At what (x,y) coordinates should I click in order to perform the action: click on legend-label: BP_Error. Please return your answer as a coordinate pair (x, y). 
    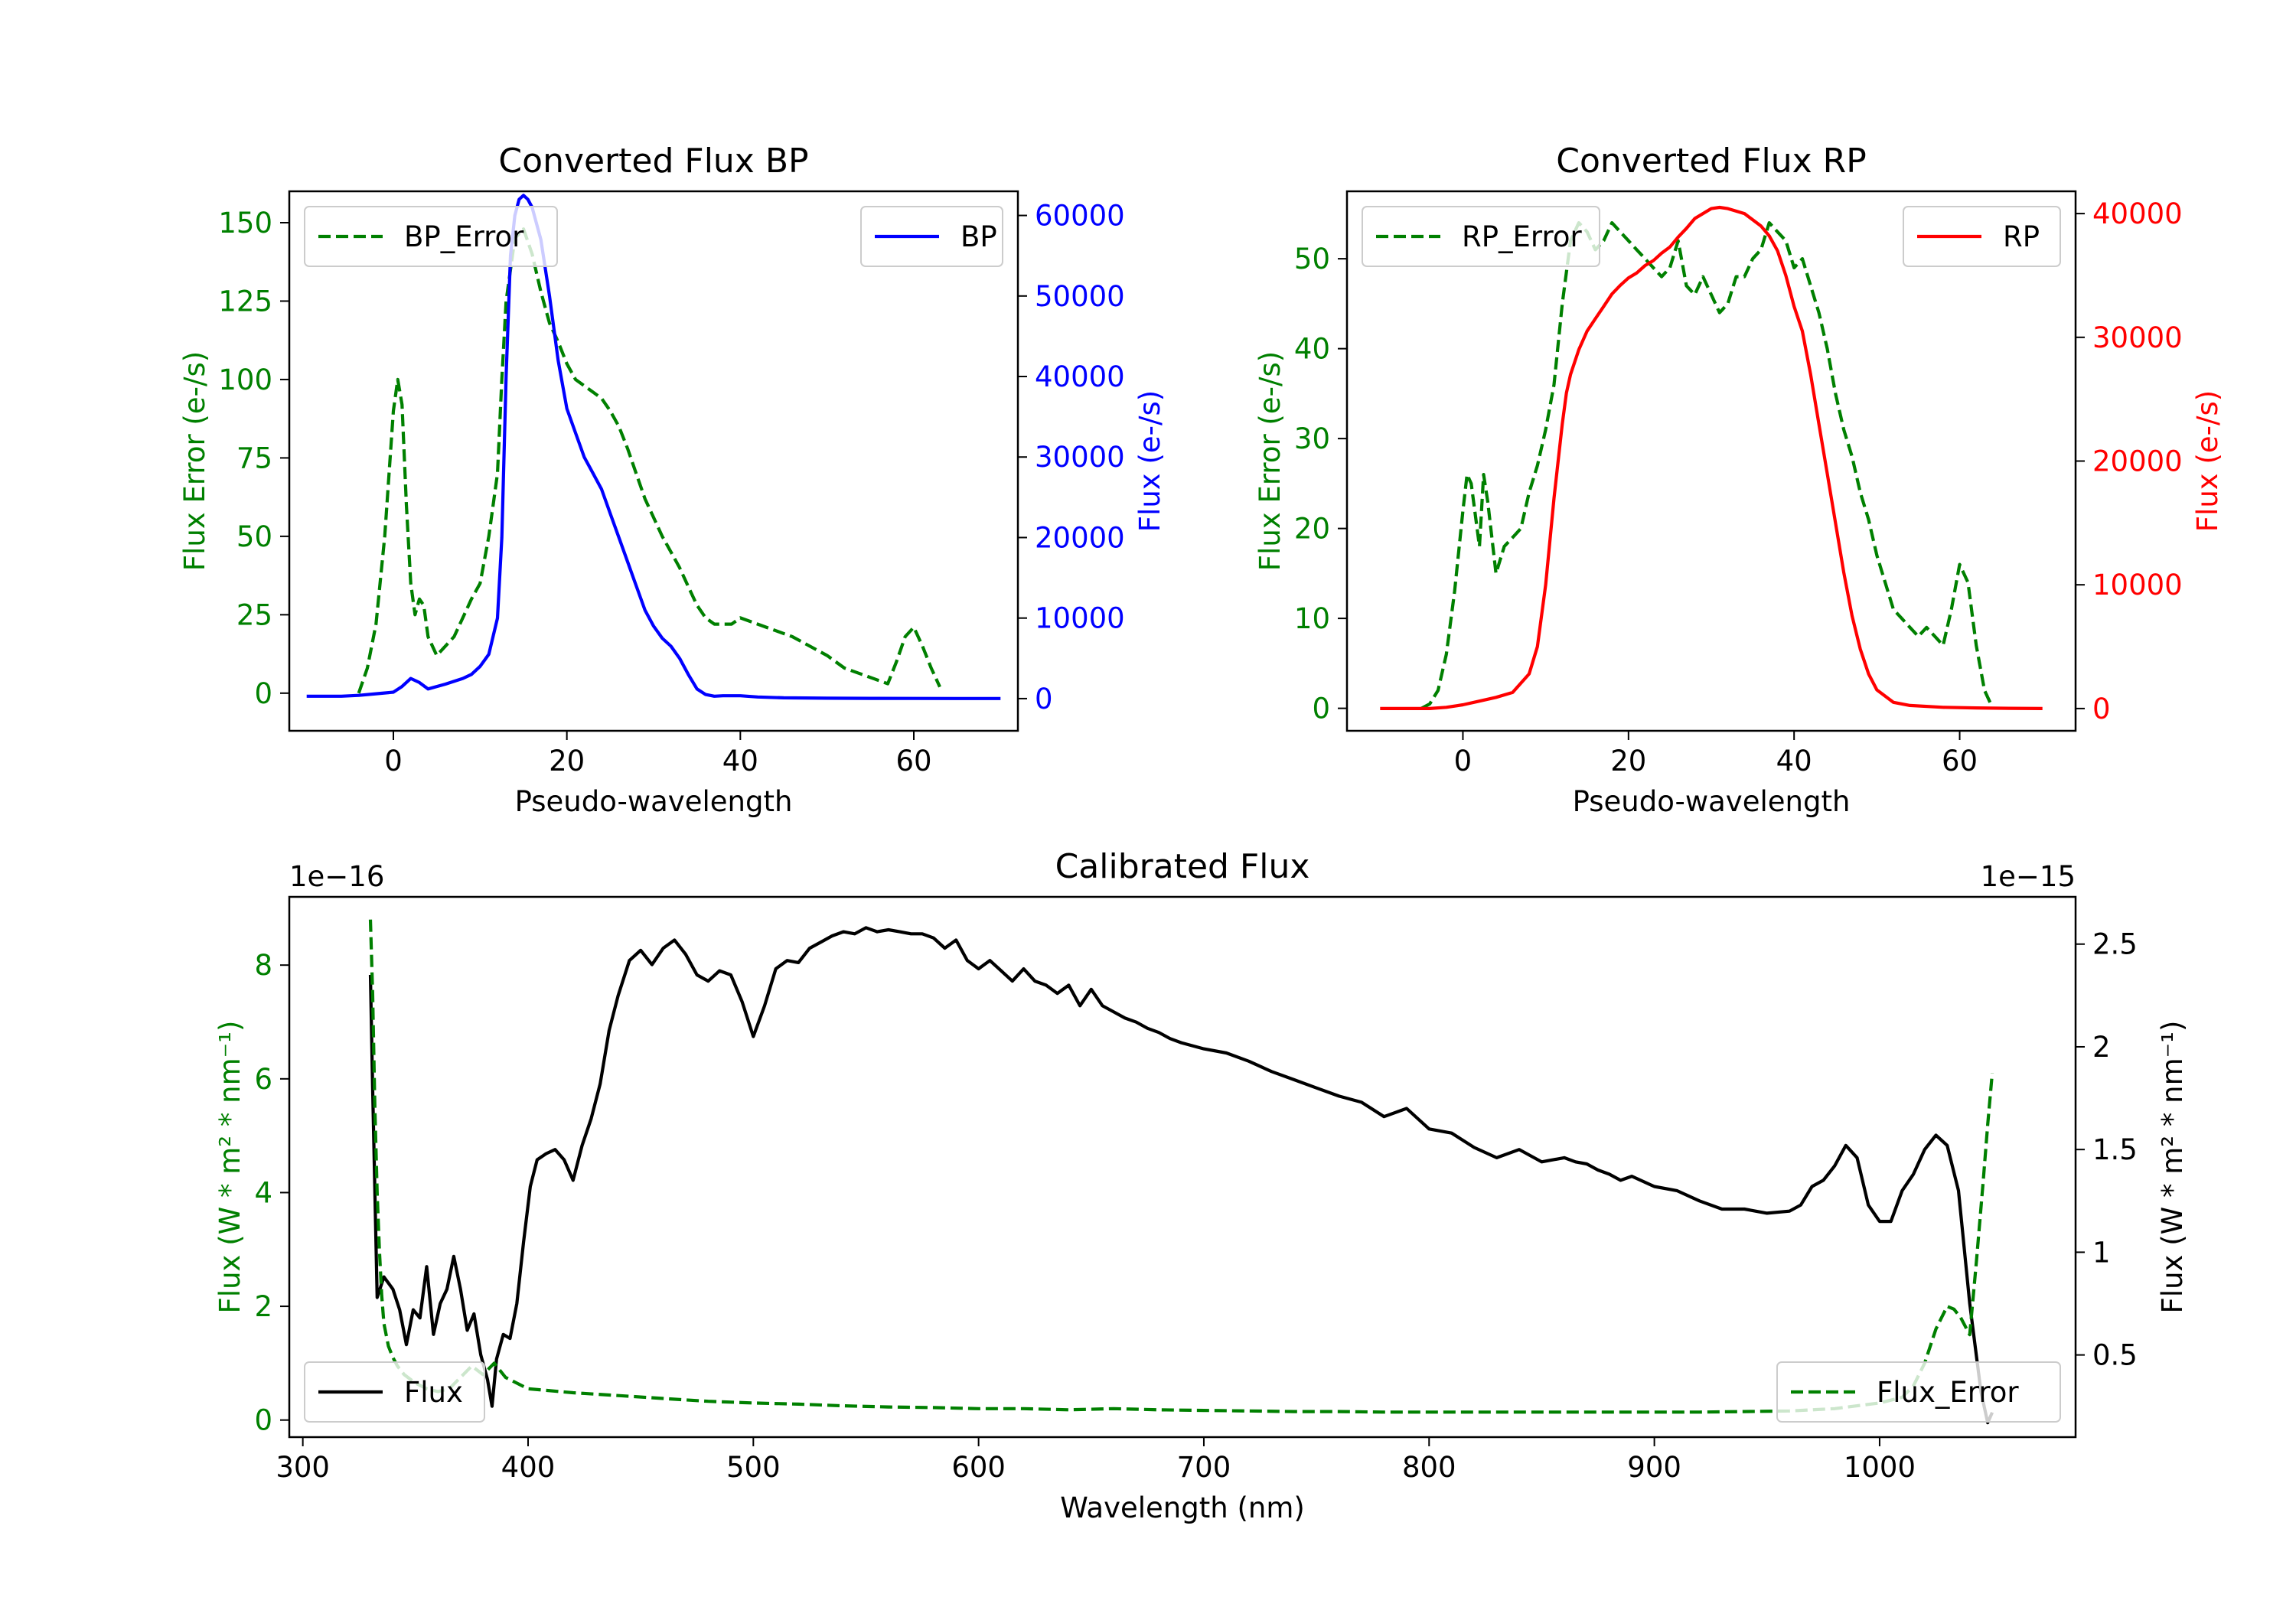
    Looking at the image, I should click on (464, 237).